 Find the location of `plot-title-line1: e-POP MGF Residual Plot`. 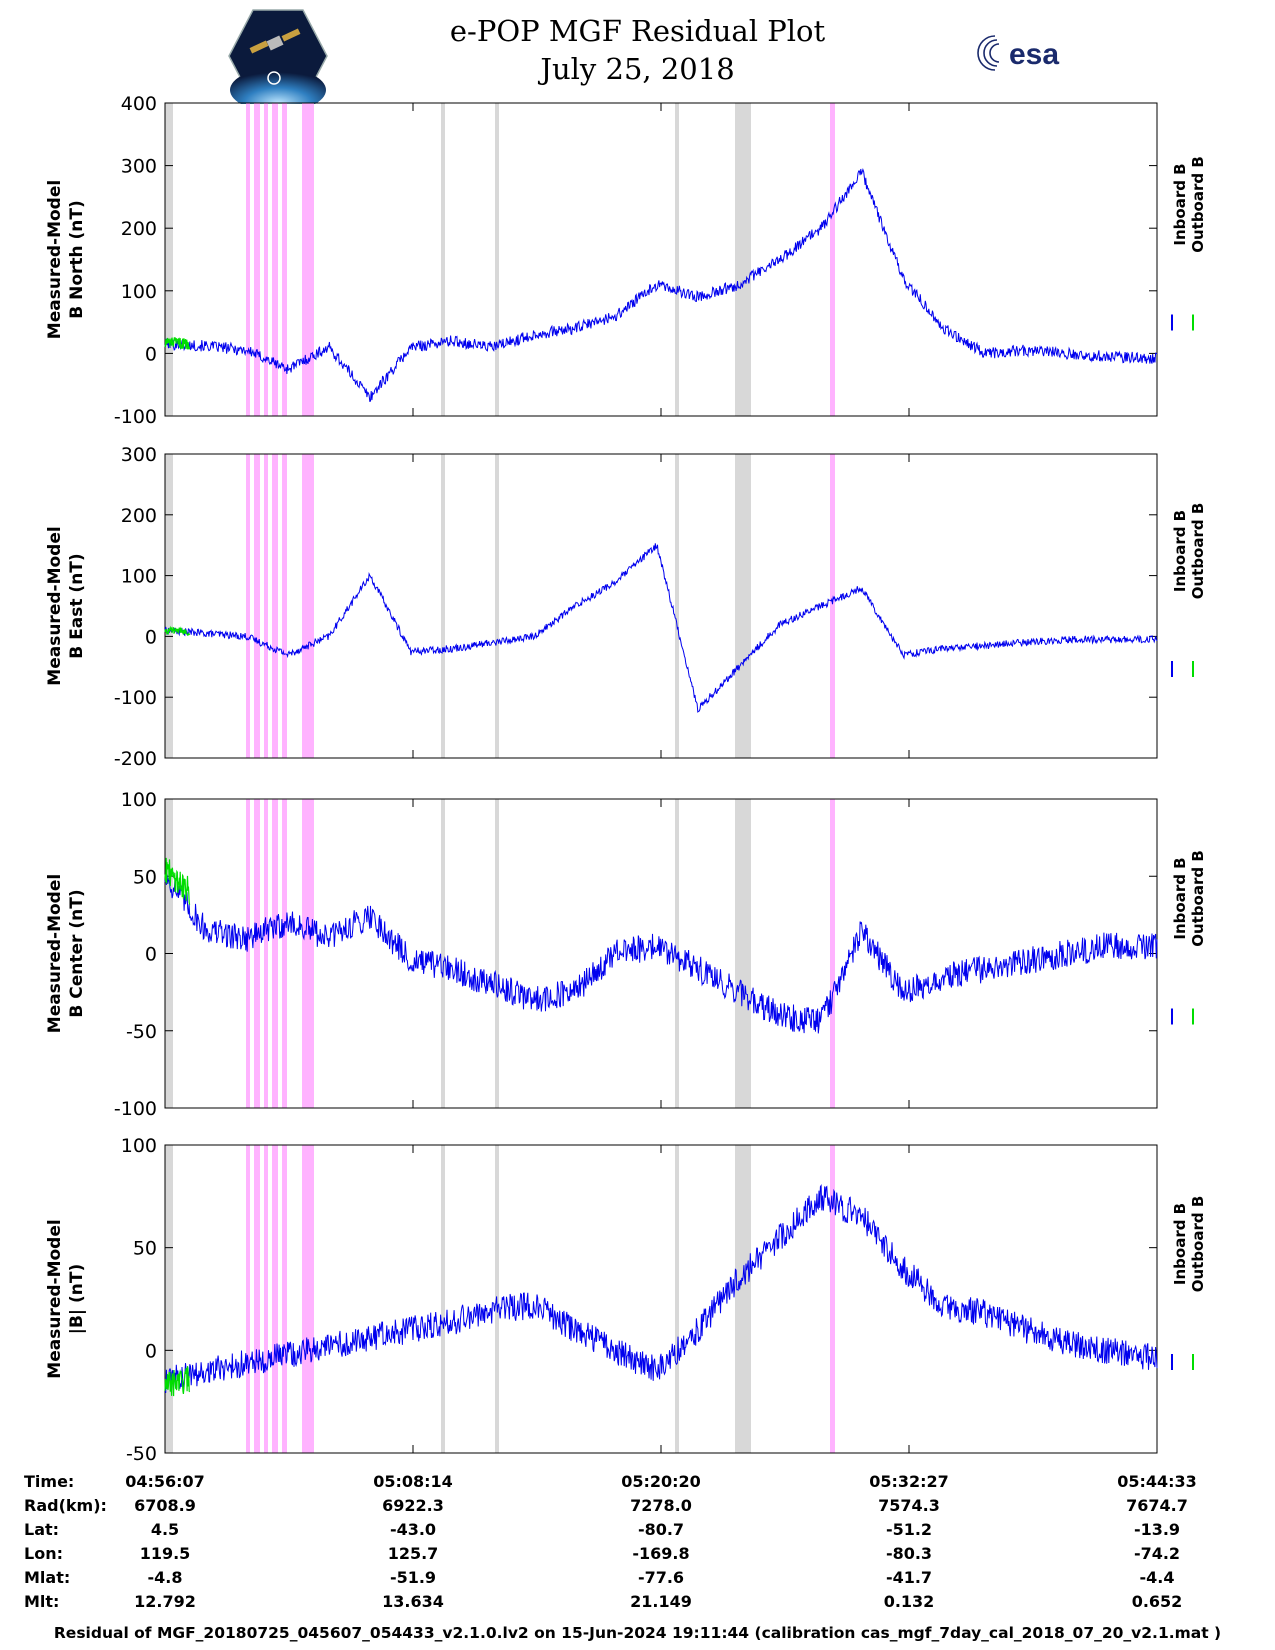

plot-title-line1: e-POP MGF Residual Plot is located at coordinates (637, 31).